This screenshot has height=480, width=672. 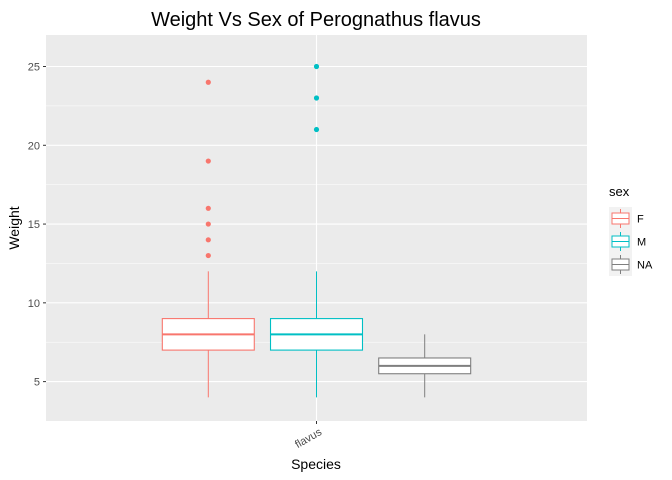 I want to click on legend-item-F: F, so click(x=626, y=218).